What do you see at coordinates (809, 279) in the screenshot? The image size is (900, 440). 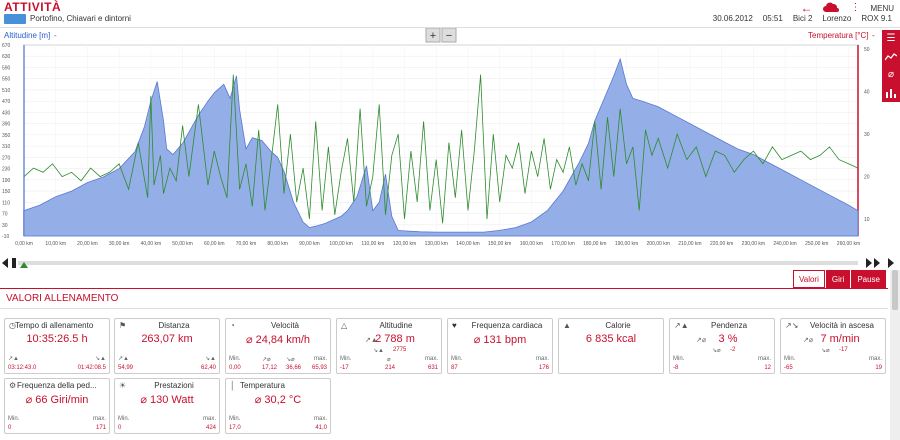 I see `tab-valori: Valori` at bounding box center [809, 279].